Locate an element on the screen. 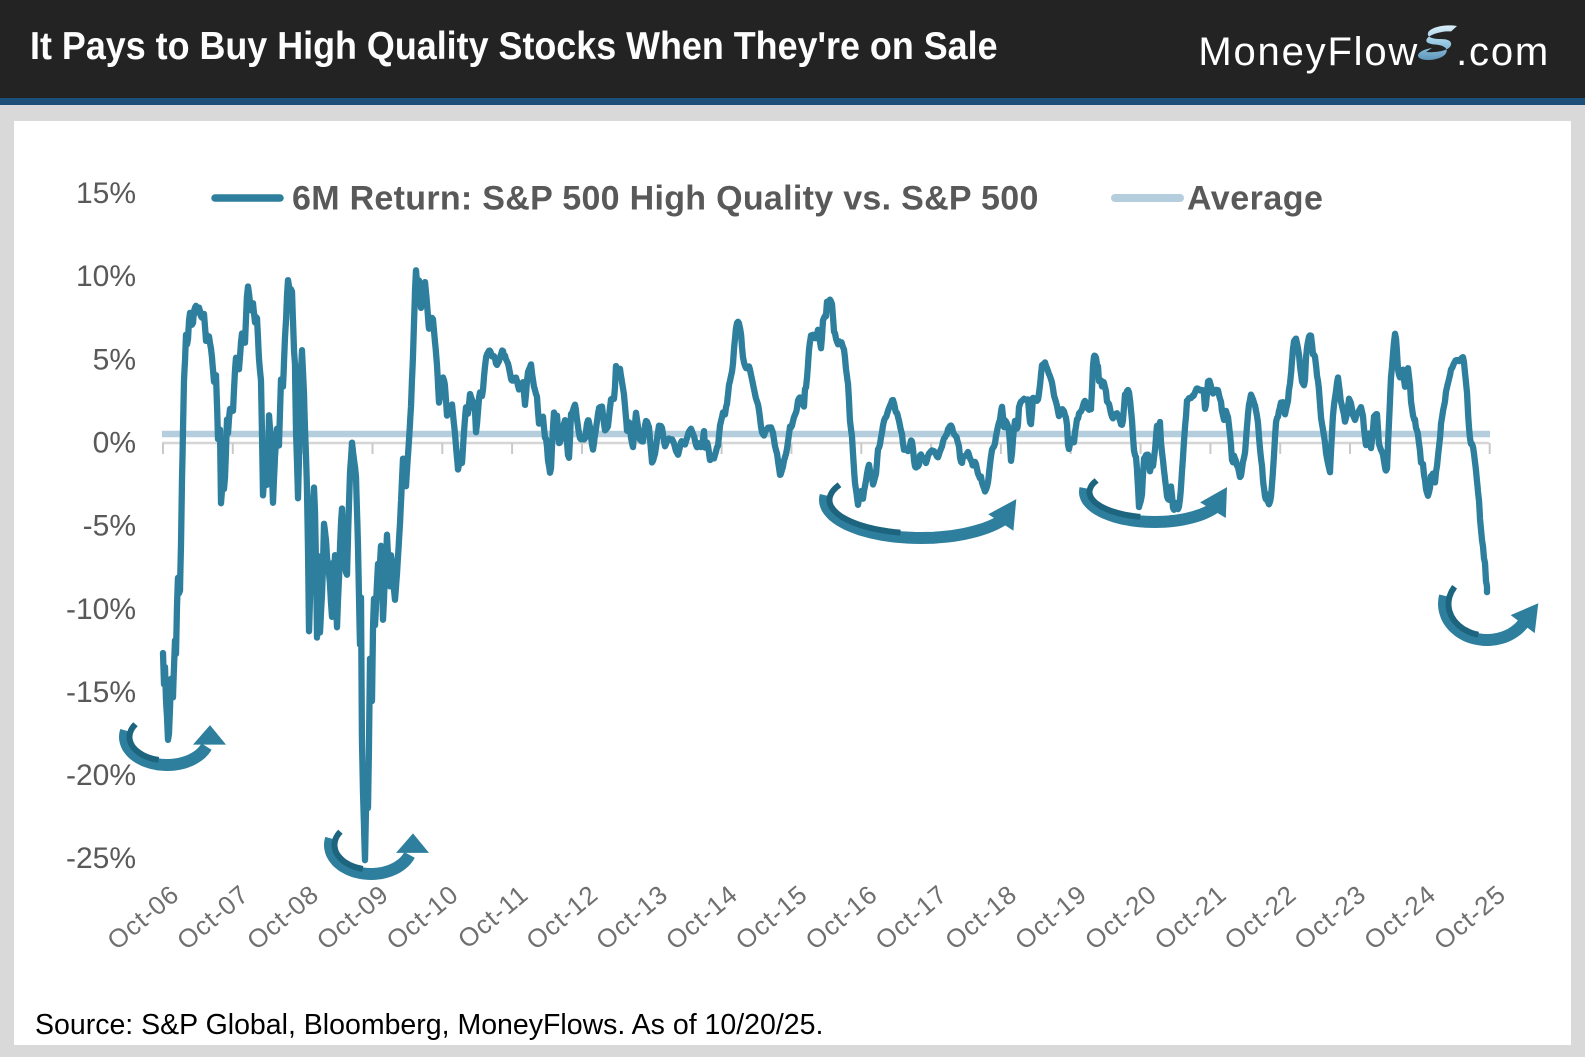 This screenshot has height=1057, width=1585. svg-text: Oct-21 is located at coordinates (1191, 917).